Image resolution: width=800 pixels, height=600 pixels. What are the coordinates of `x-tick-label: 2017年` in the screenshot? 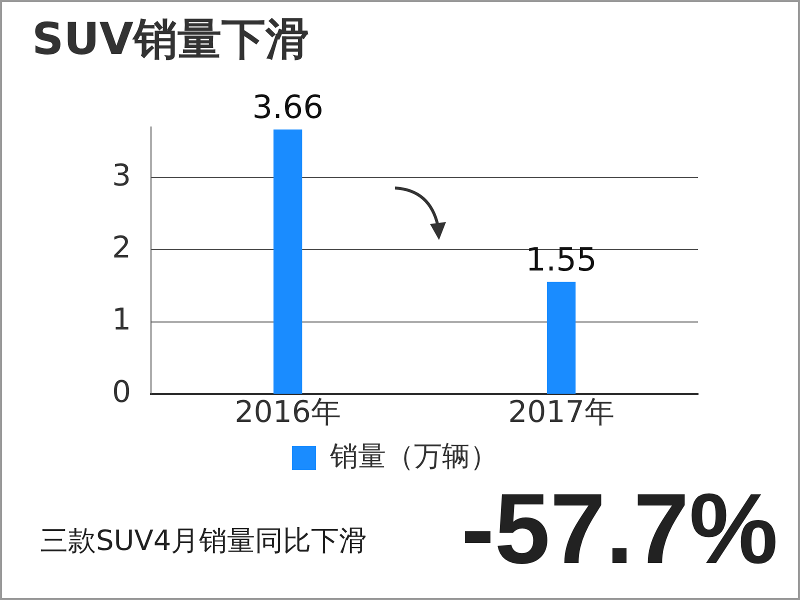 It's located at (561, 412).